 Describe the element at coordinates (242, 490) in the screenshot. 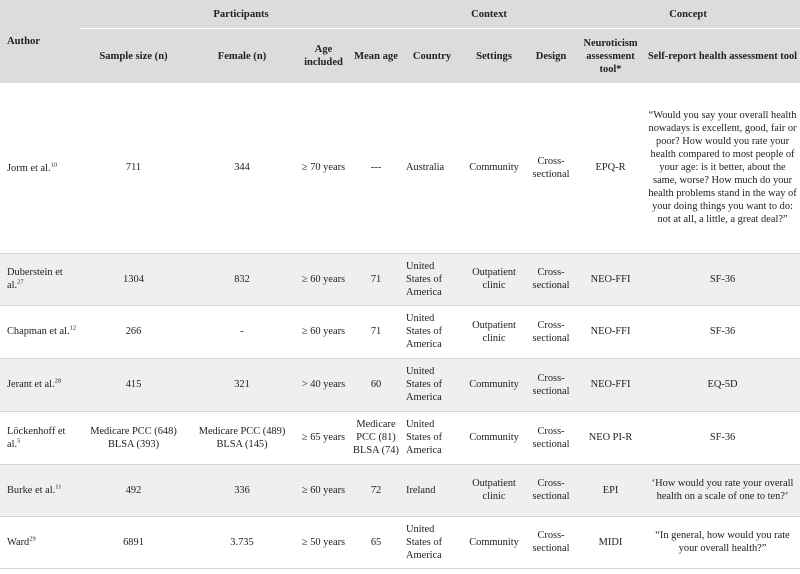

I see `female-cell: 336` at that location.